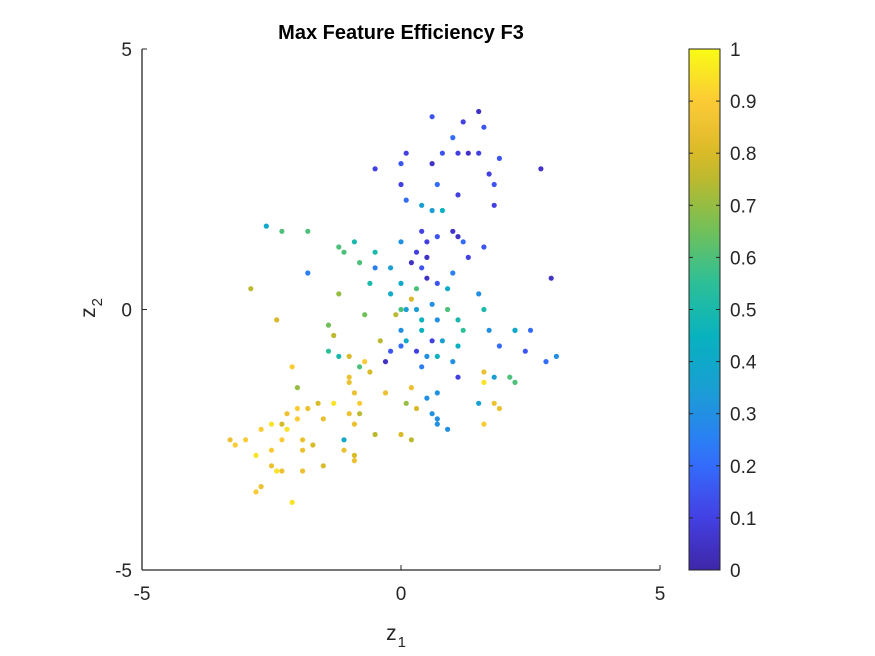 The width and height of the screenshot is (875, 656). Describe the element at coordinates (743, 102) in the screenshot. I see `colorbar-tick-label: 0.9` at that location.